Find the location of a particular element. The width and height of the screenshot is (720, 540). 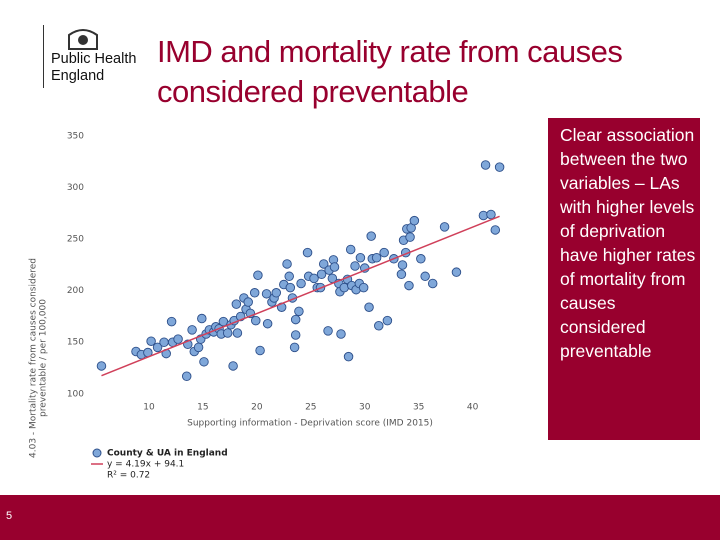

legend-label: R² = 0.72 is located at coordinates (128, 476).